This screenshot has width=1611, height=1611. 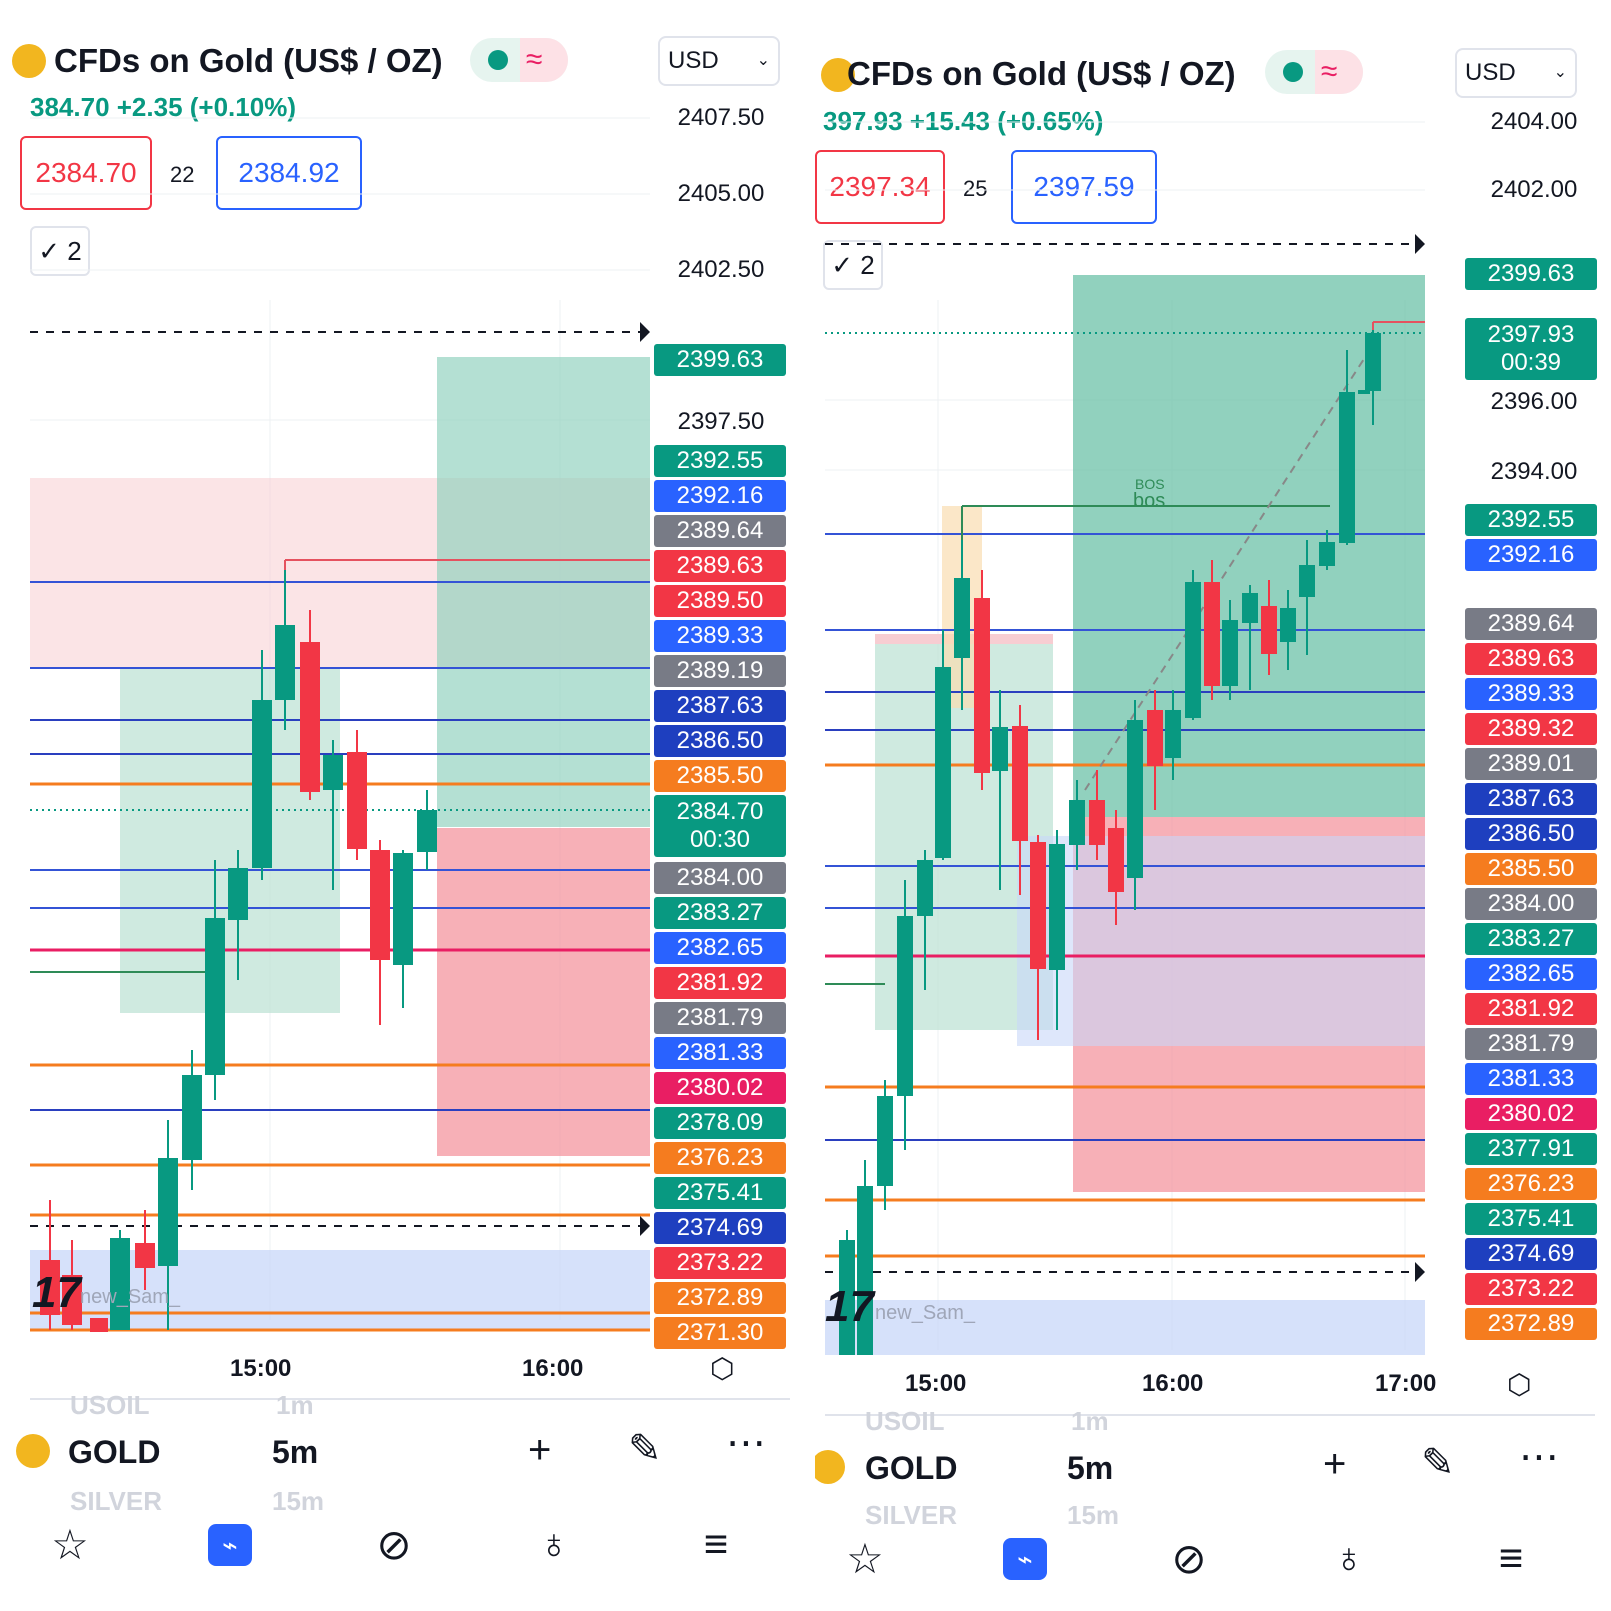 What do you see at coordinates (86, 173) in the screenshot?
I see `sell-button: 2384.70` at bounding box center [86, 173].